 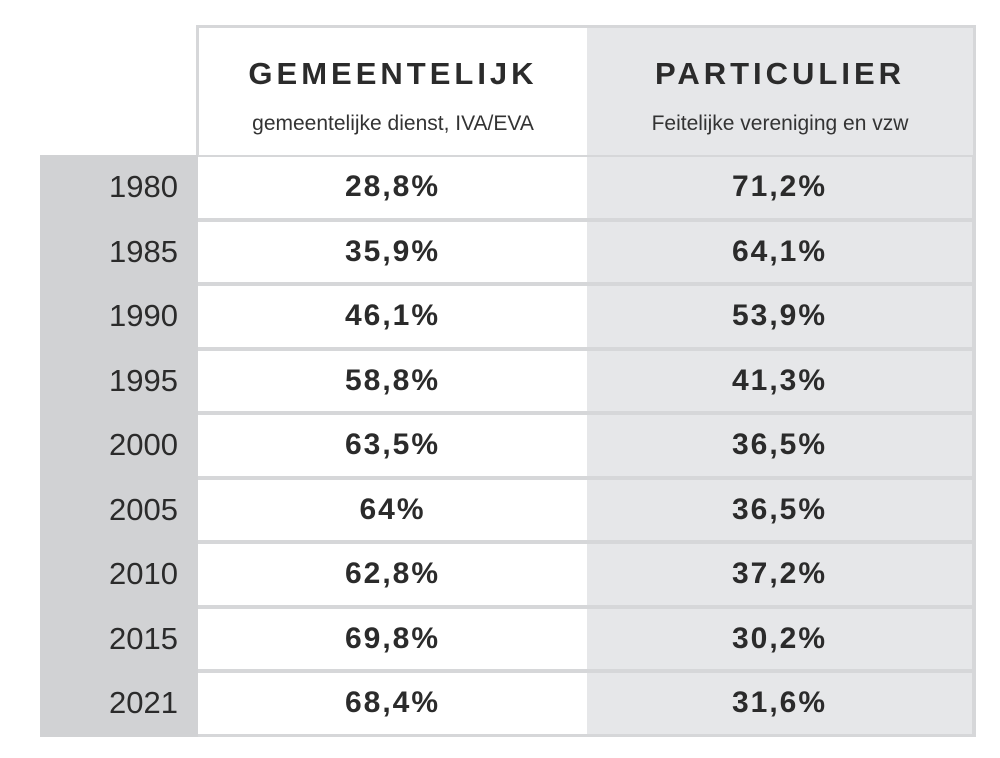 I want to click on gemeentelijk-value-cell: 28,8%, so click(x=392, y=187).